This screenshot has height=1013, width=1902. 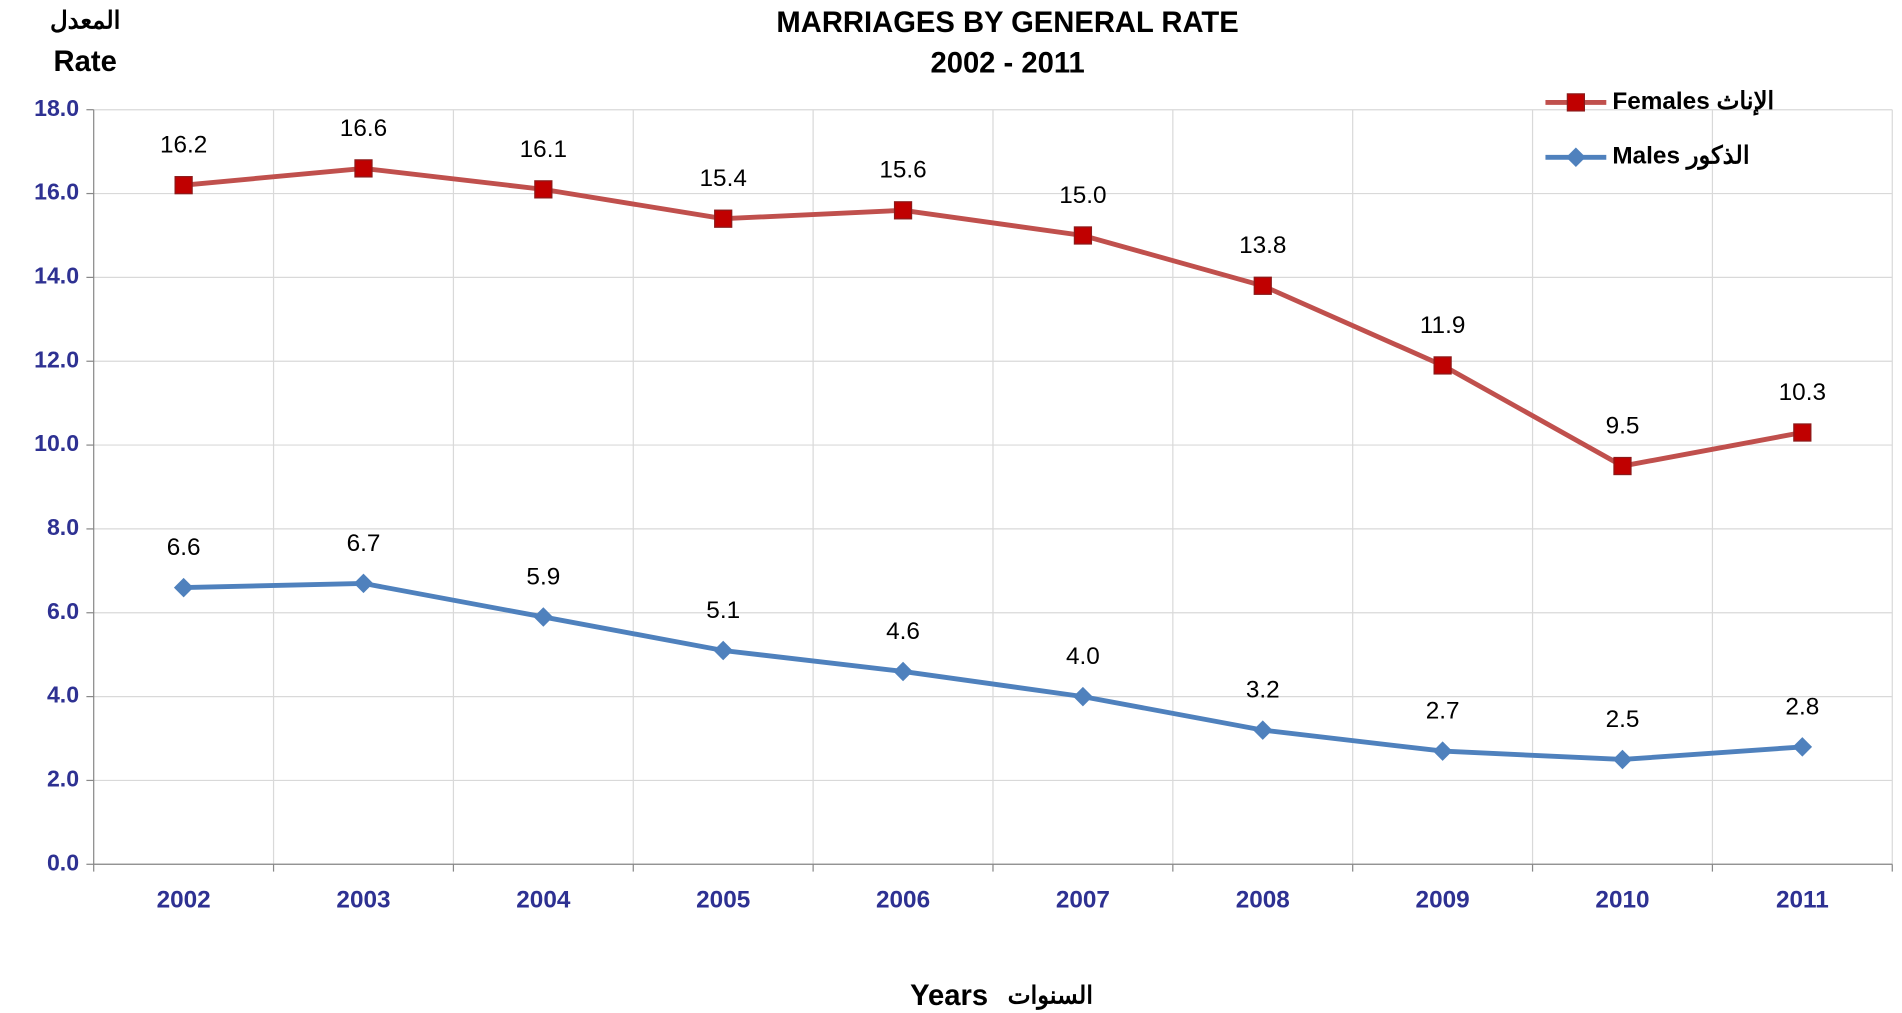 What do you see at coordinates (1443, 325) in the screenshot?
I see `data-label: 11.9` at bounding box center [1443, 325].